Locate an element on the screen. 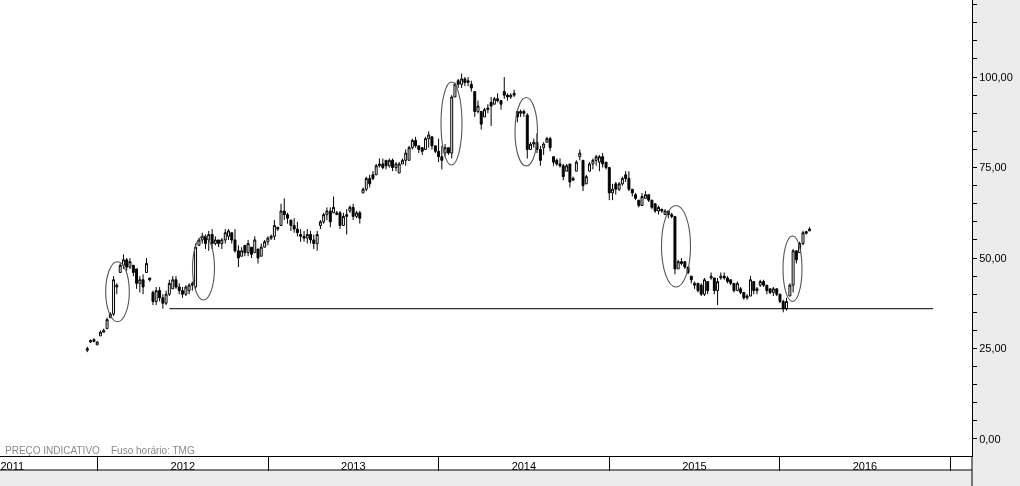 This screenshot has height=486, width=1020. x-tick-label: 2014 is located at coordinates (524, 466).